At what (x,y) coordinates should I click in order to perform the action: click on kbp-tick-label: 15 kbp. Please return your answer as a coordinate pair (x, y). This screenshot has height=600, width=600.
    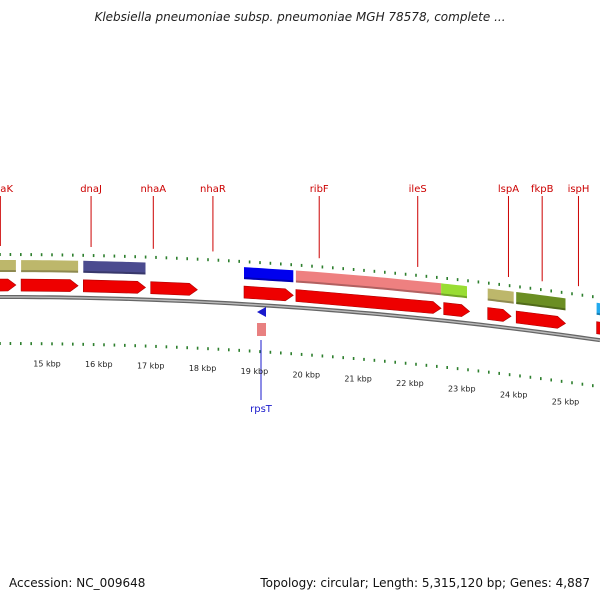
    Looking at the image, I should click on (47, 363).